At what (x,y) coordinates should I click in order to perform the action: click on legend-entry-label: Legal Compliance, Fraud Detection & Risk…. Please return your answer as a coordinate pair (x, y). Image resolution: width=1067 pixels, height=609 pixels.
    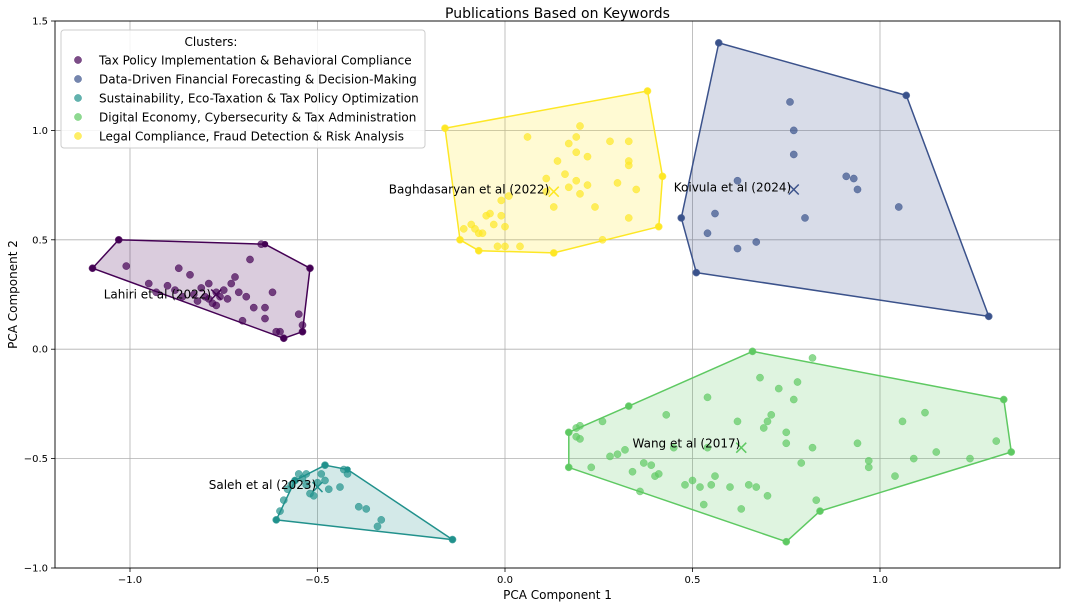
    Looking at the image, I should click on (251, 137).